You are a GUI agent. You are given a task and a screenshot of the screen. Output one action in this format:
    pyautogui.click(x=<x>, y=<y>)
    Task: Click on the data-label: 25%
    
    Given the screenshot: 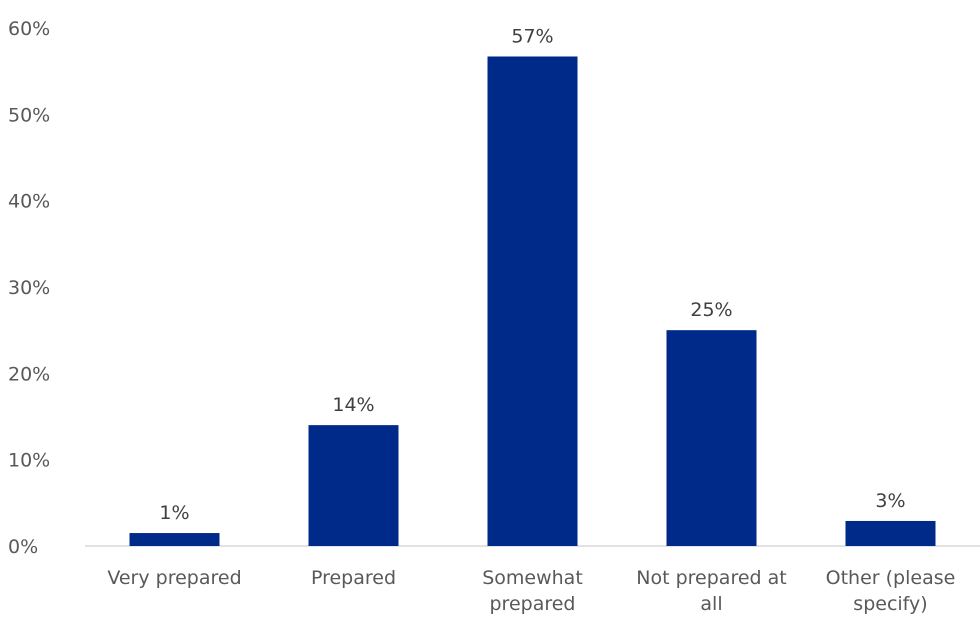 What is the action you would take?
    pyautogui.click(x=711, y=310)
    